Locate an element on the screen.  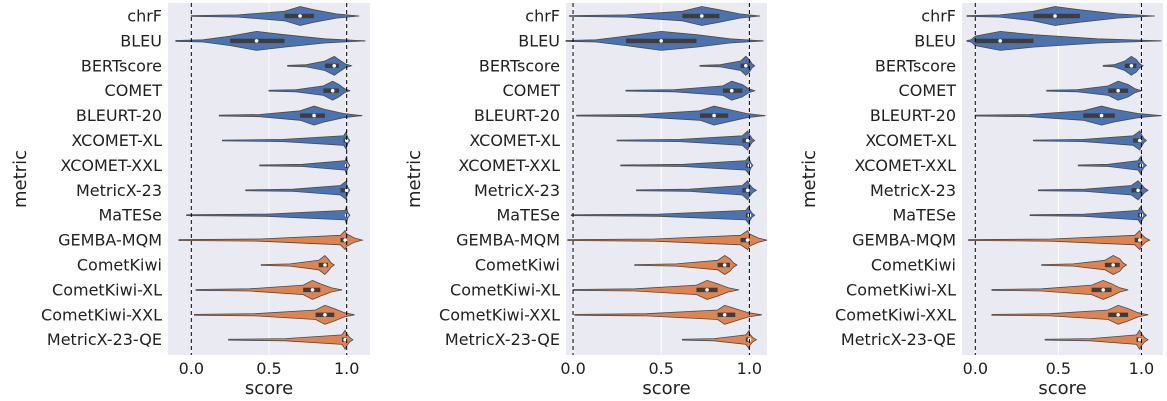
x-tick-label: 0.0 is located at coordinates (975, 368).